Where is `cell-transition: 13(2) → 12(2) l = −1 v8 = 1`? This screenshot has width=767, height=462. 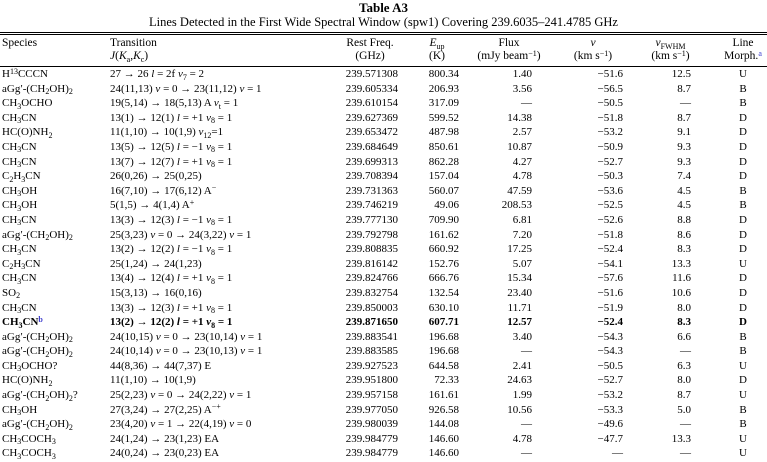
cell-transition: 13(2) → 12(2) l = −1 v8 = 1 is located at coordinates (171, 250).